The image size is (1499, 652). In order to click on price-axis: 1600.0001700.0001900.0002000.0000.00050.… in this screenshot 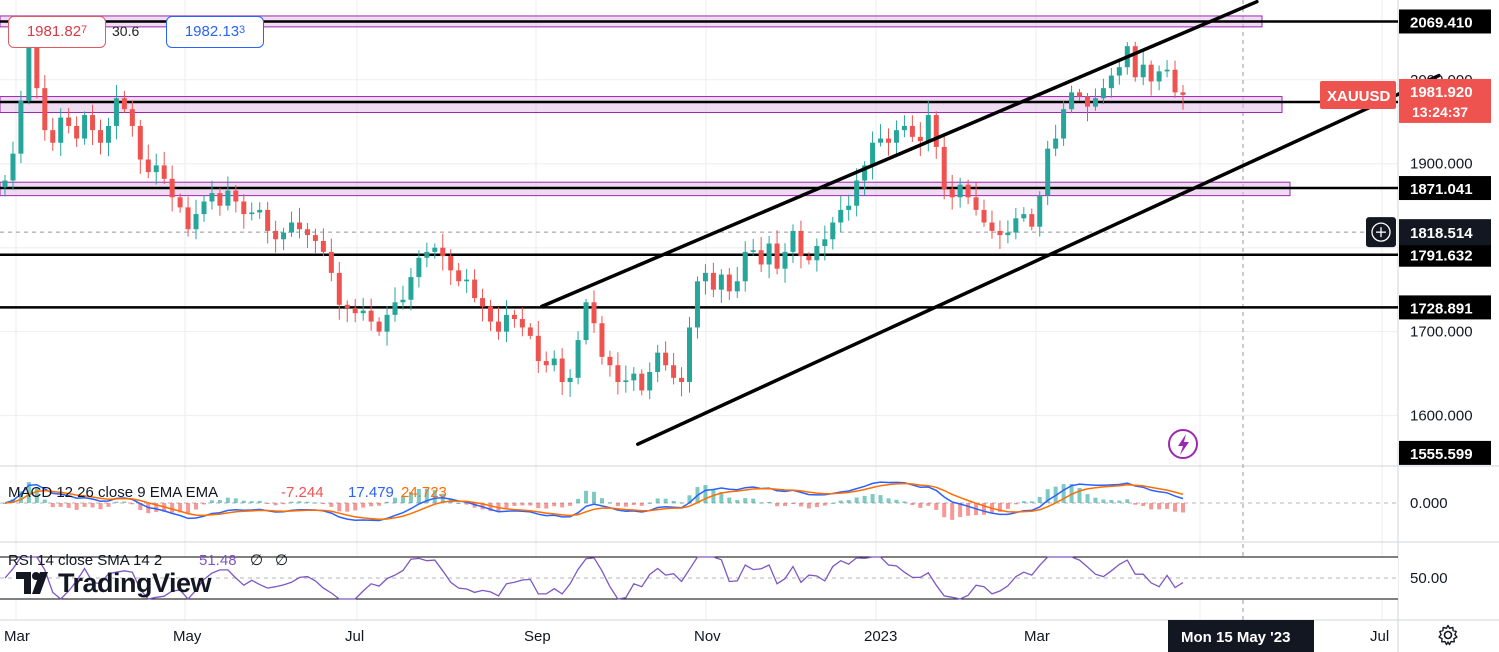, I will do `click(1405, 298)`.